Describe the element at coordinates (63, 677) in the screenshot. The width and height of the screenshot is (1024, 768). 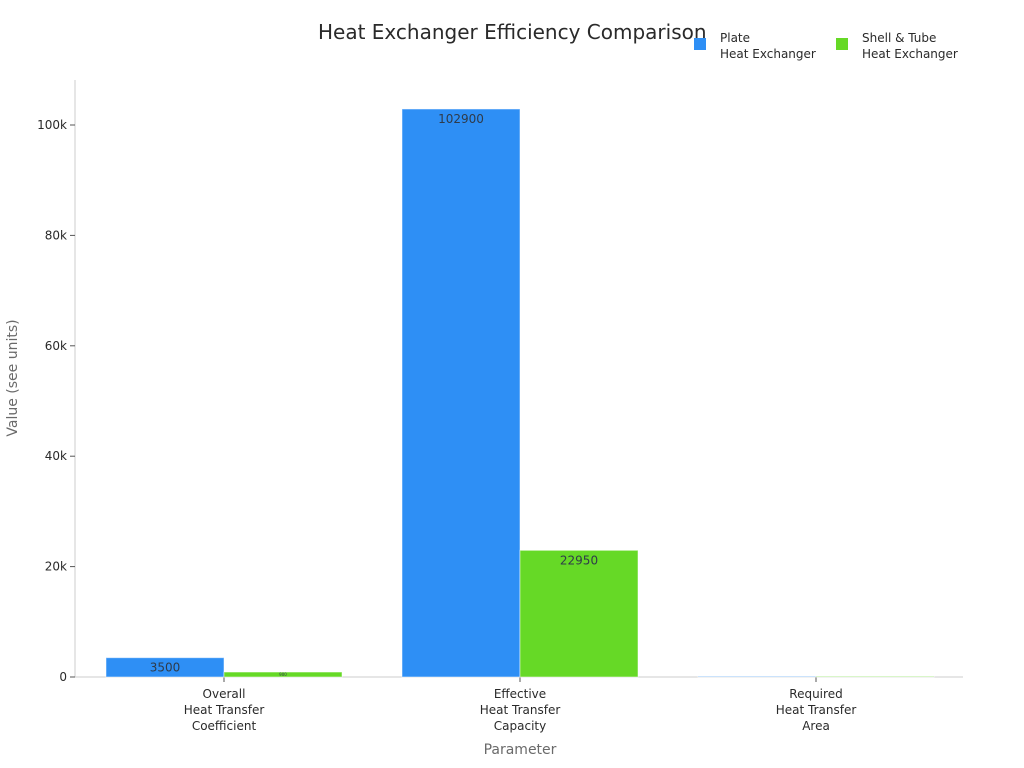
I see `y-tick-label: 0` at that location.